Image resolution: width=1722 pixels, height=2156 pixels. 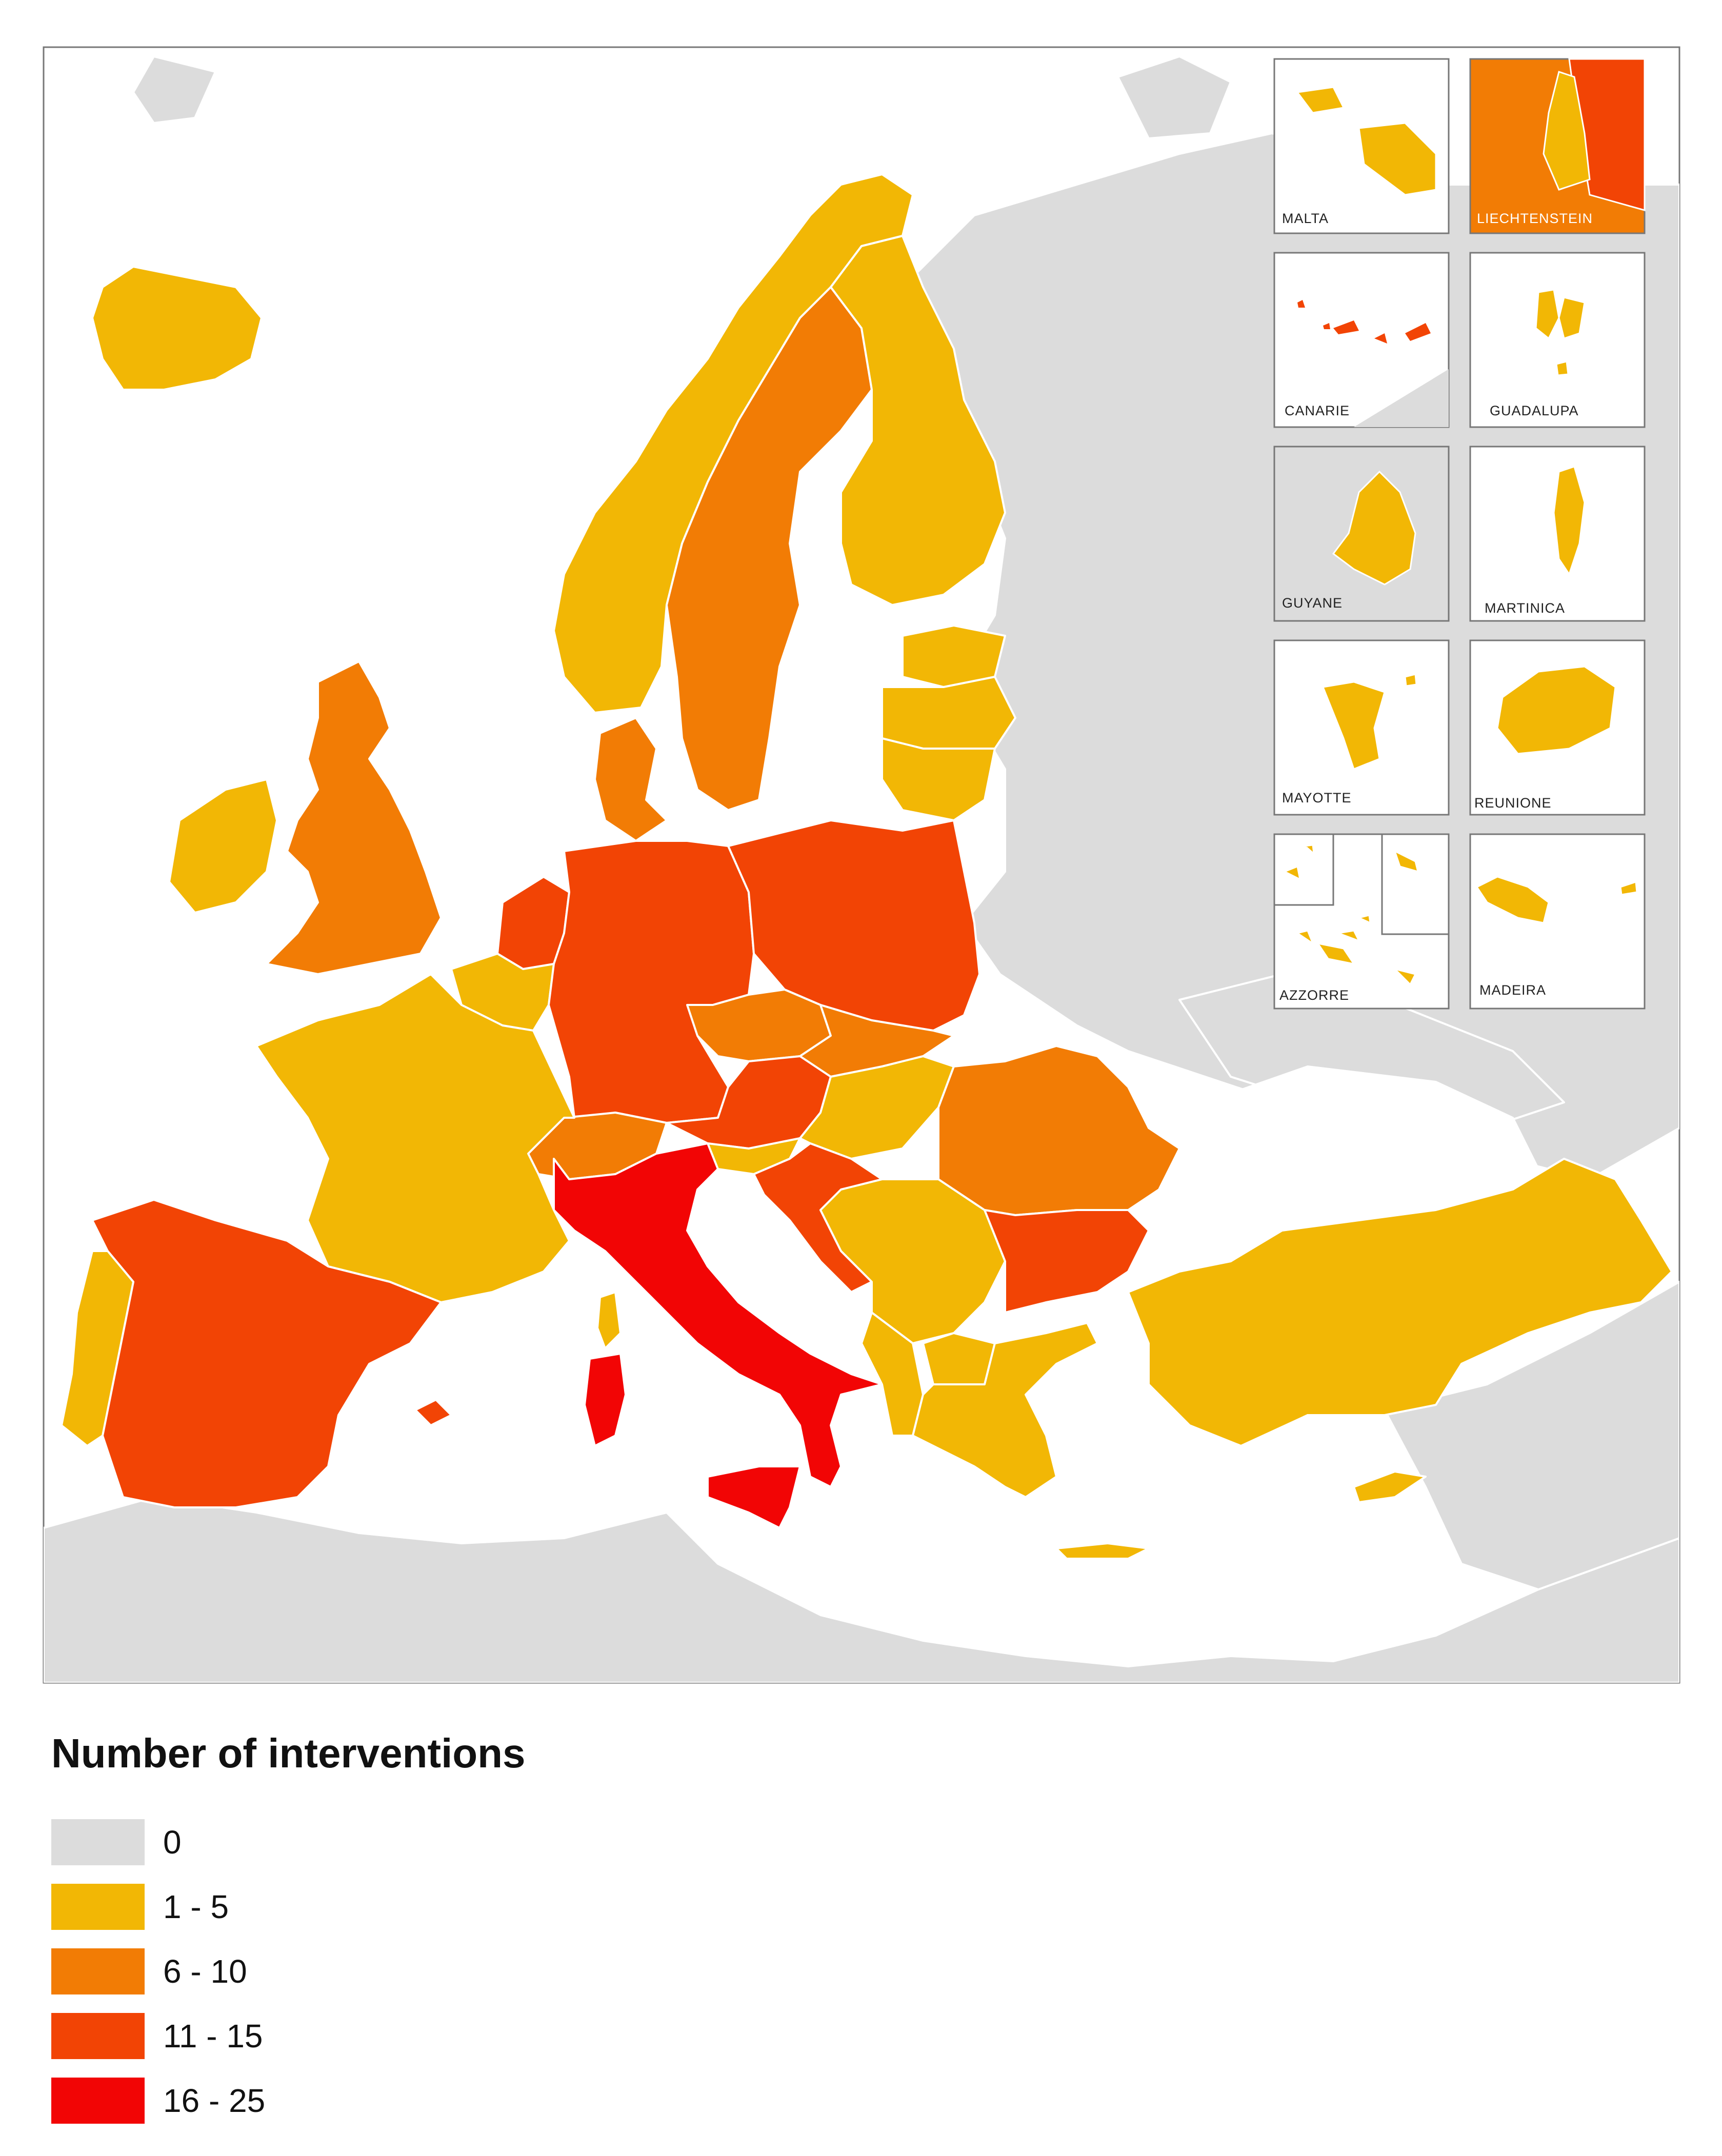 I want to click on inset-label-canarie: CANARIE, so click(x=1317, y=410).